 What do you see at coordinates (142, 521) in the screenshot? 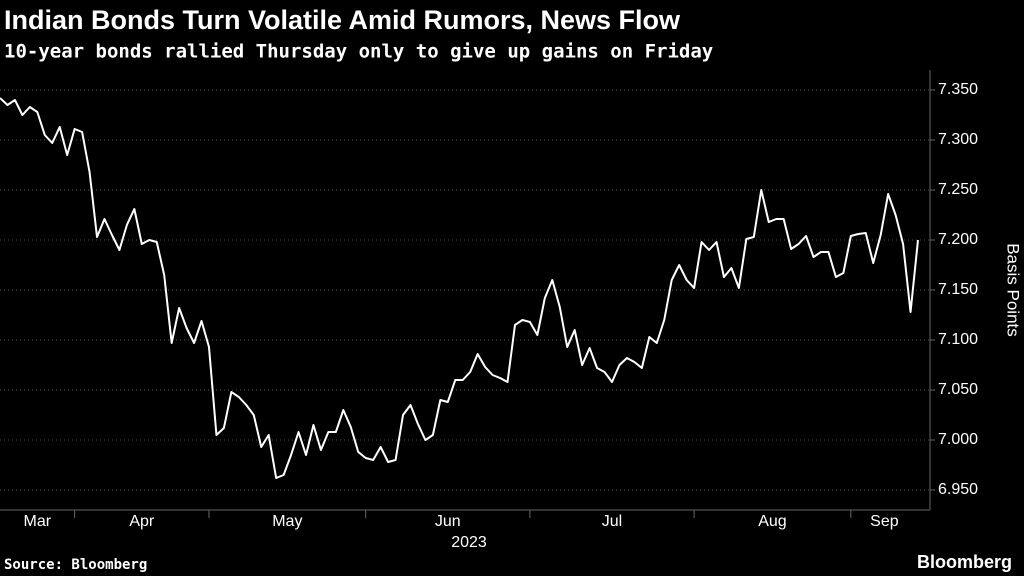
I see `x-tick-label: Apr` at bounding box center [142, 521].